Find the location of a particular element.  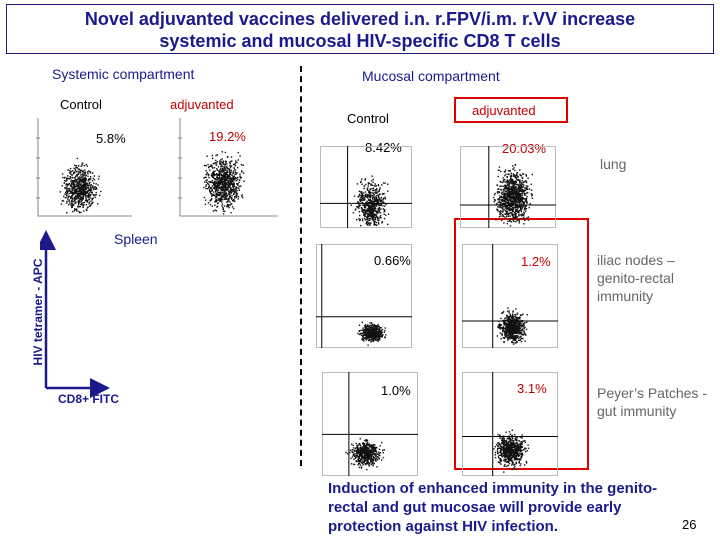

lung-label: lung is located at coordinates (613, 164).